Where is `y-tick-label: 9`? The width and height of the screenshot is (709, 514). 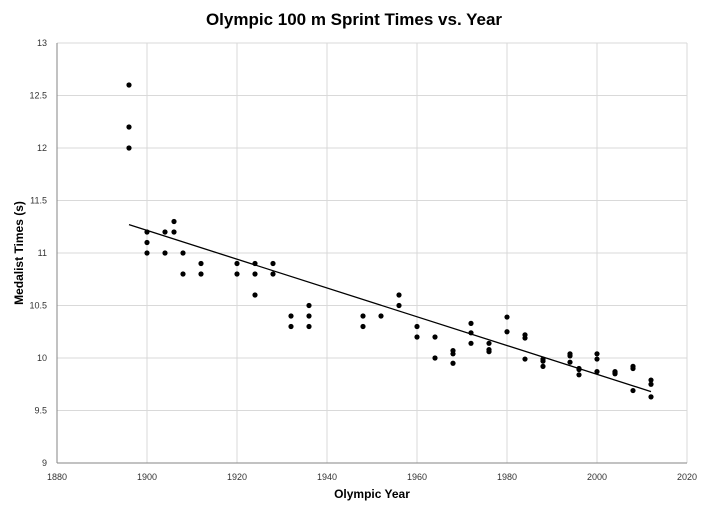 y-tick-label: 9 is located at coordinates (44, 463).